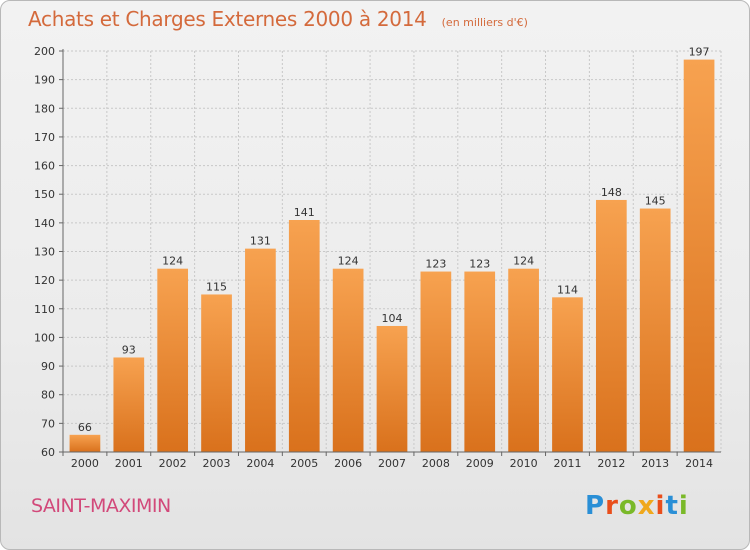 This screenshot has width=750, height=550. What do you see at coordinates (304, 463) in the screenshot?
I see `x-tick-label: 2005` at bounding box center [304, 463].